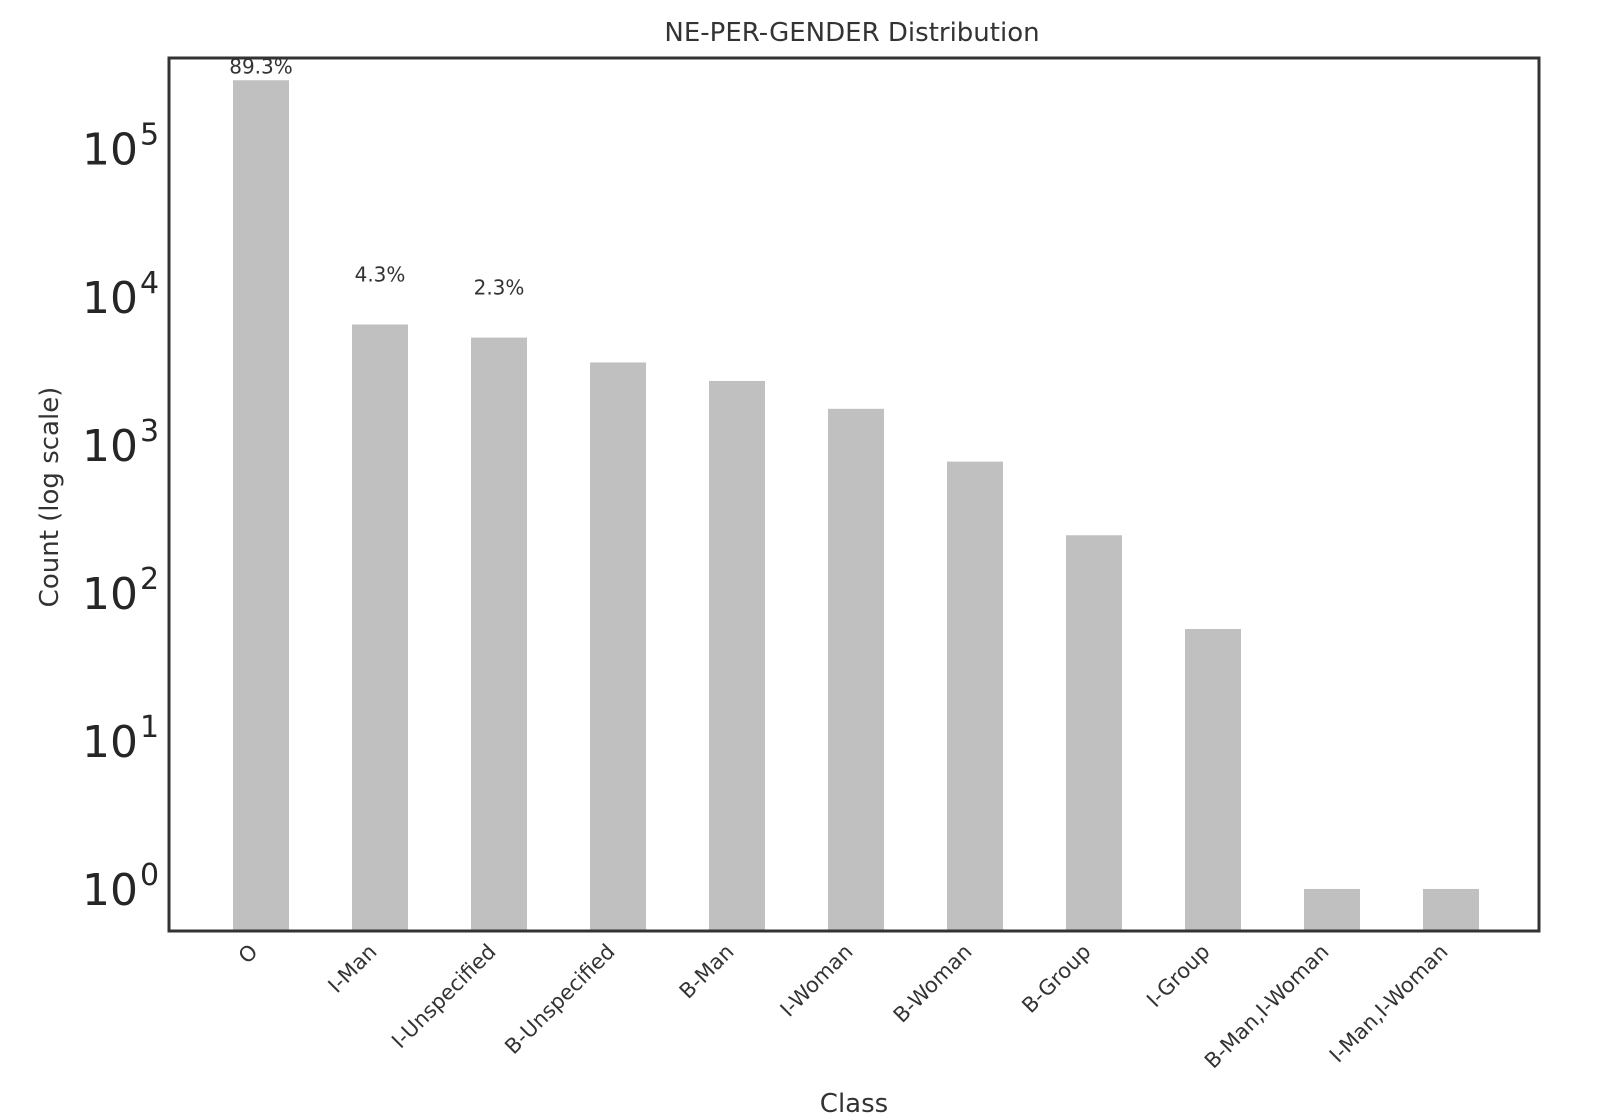  Describe the element at coordinates (443, 996) in the screenshot. I see `x-tick-label: I-Unspecified` at that location.